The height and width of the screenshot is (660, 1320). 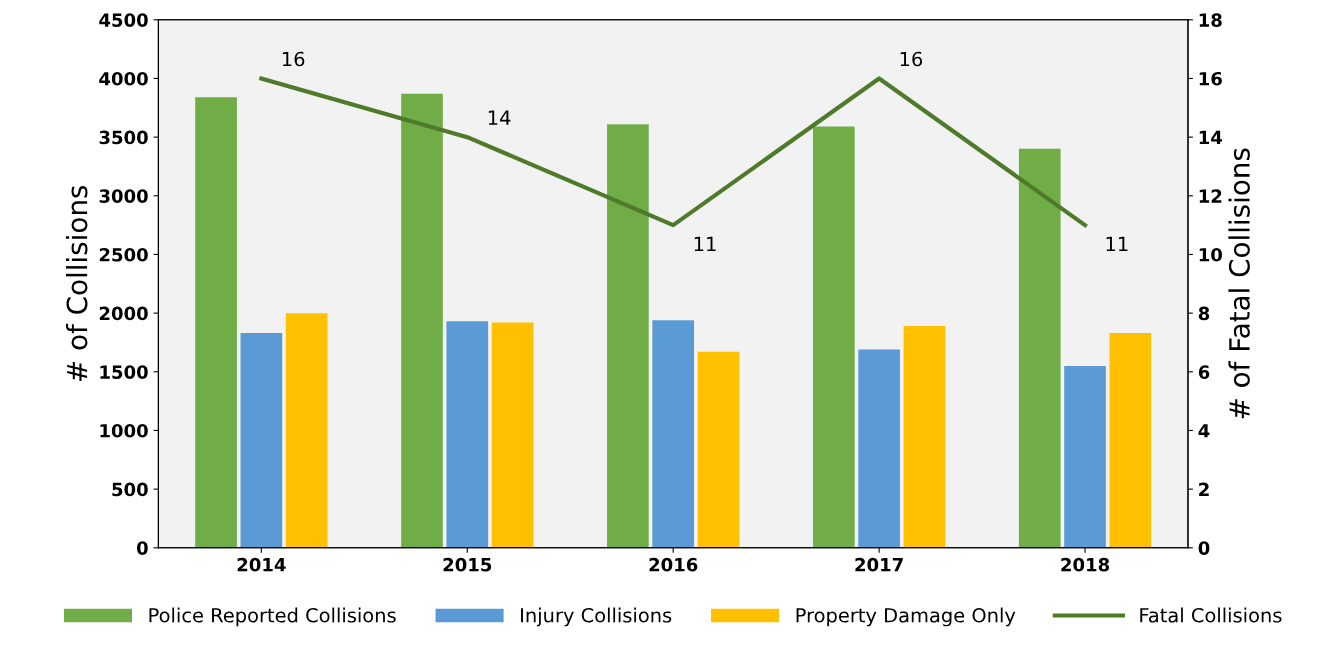 I want to click on x-tick-label: 2018, so click(x=1085, y=564).